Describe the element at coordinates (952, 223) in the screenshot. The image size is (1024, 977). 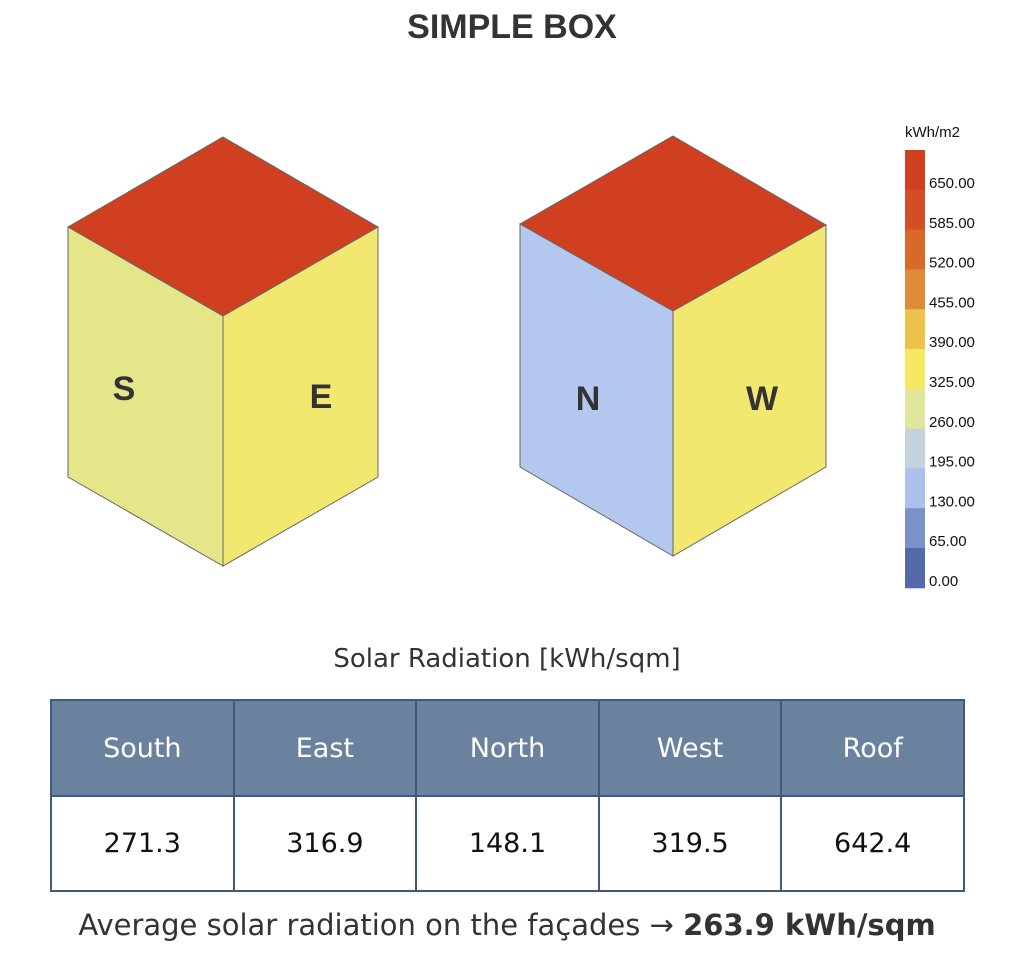
I see `legend-label: 585.00` at that location.